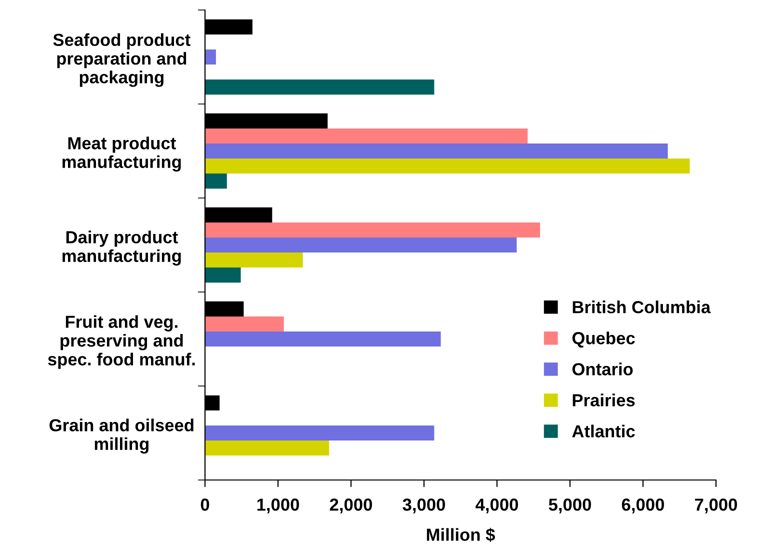 This screenshot has height=552, width=760. I want to click on y-tick-label: Fruit and veg. preserving and spec. food manuf., so click(121, 342).